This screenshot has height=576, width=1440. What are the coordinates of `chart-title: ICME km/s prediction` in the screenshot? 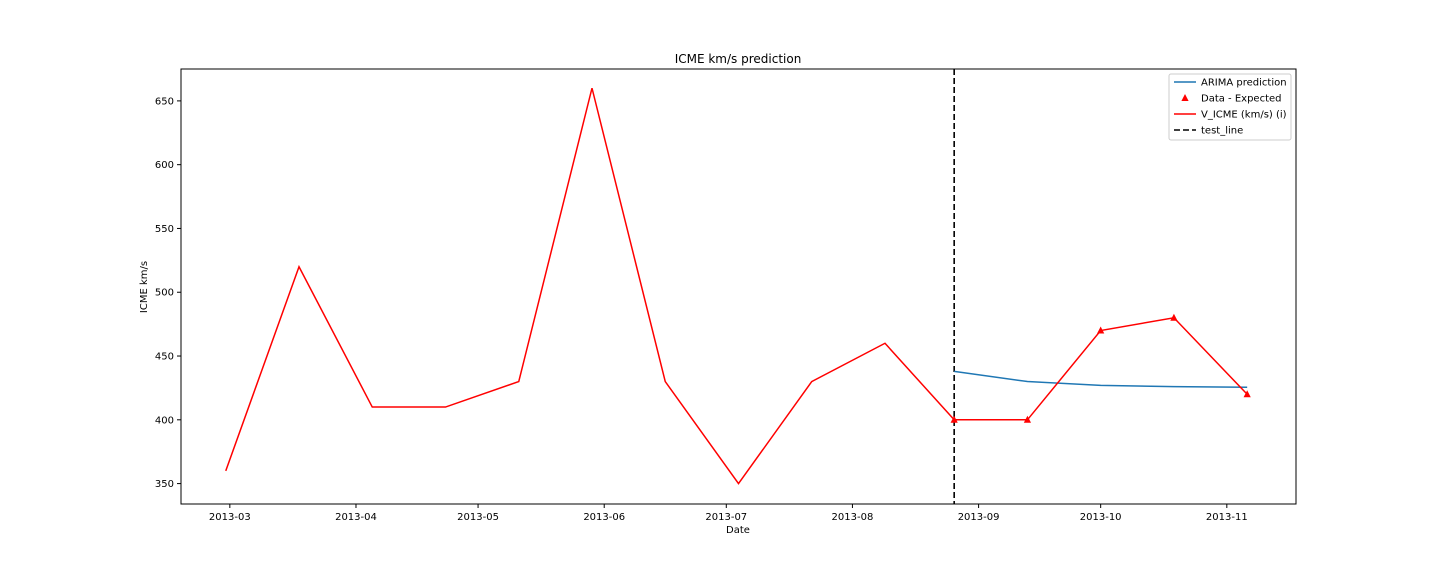 It's located at (738, 59).